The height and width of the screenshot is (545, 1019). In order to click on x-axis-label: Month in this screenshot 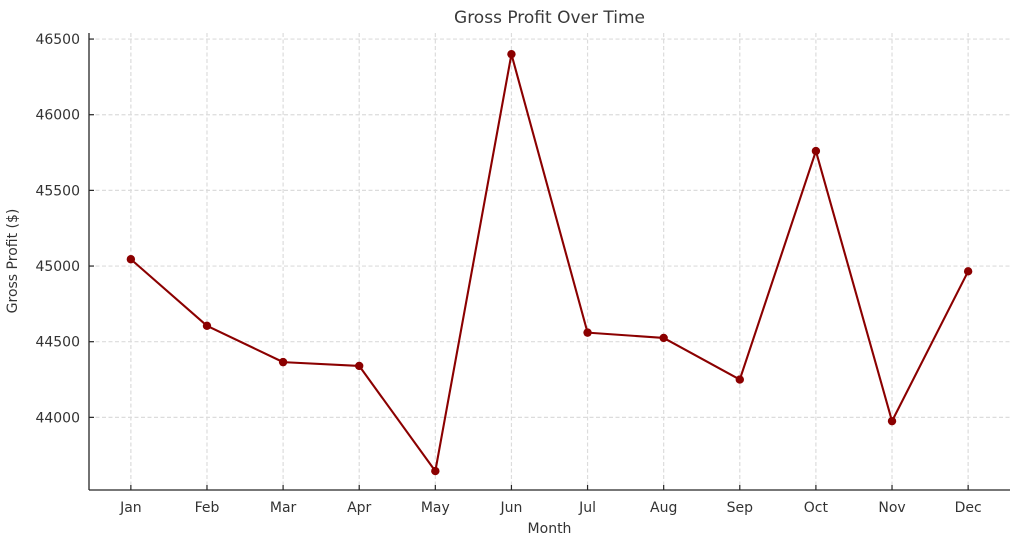, I will do `click(550, 529)`.